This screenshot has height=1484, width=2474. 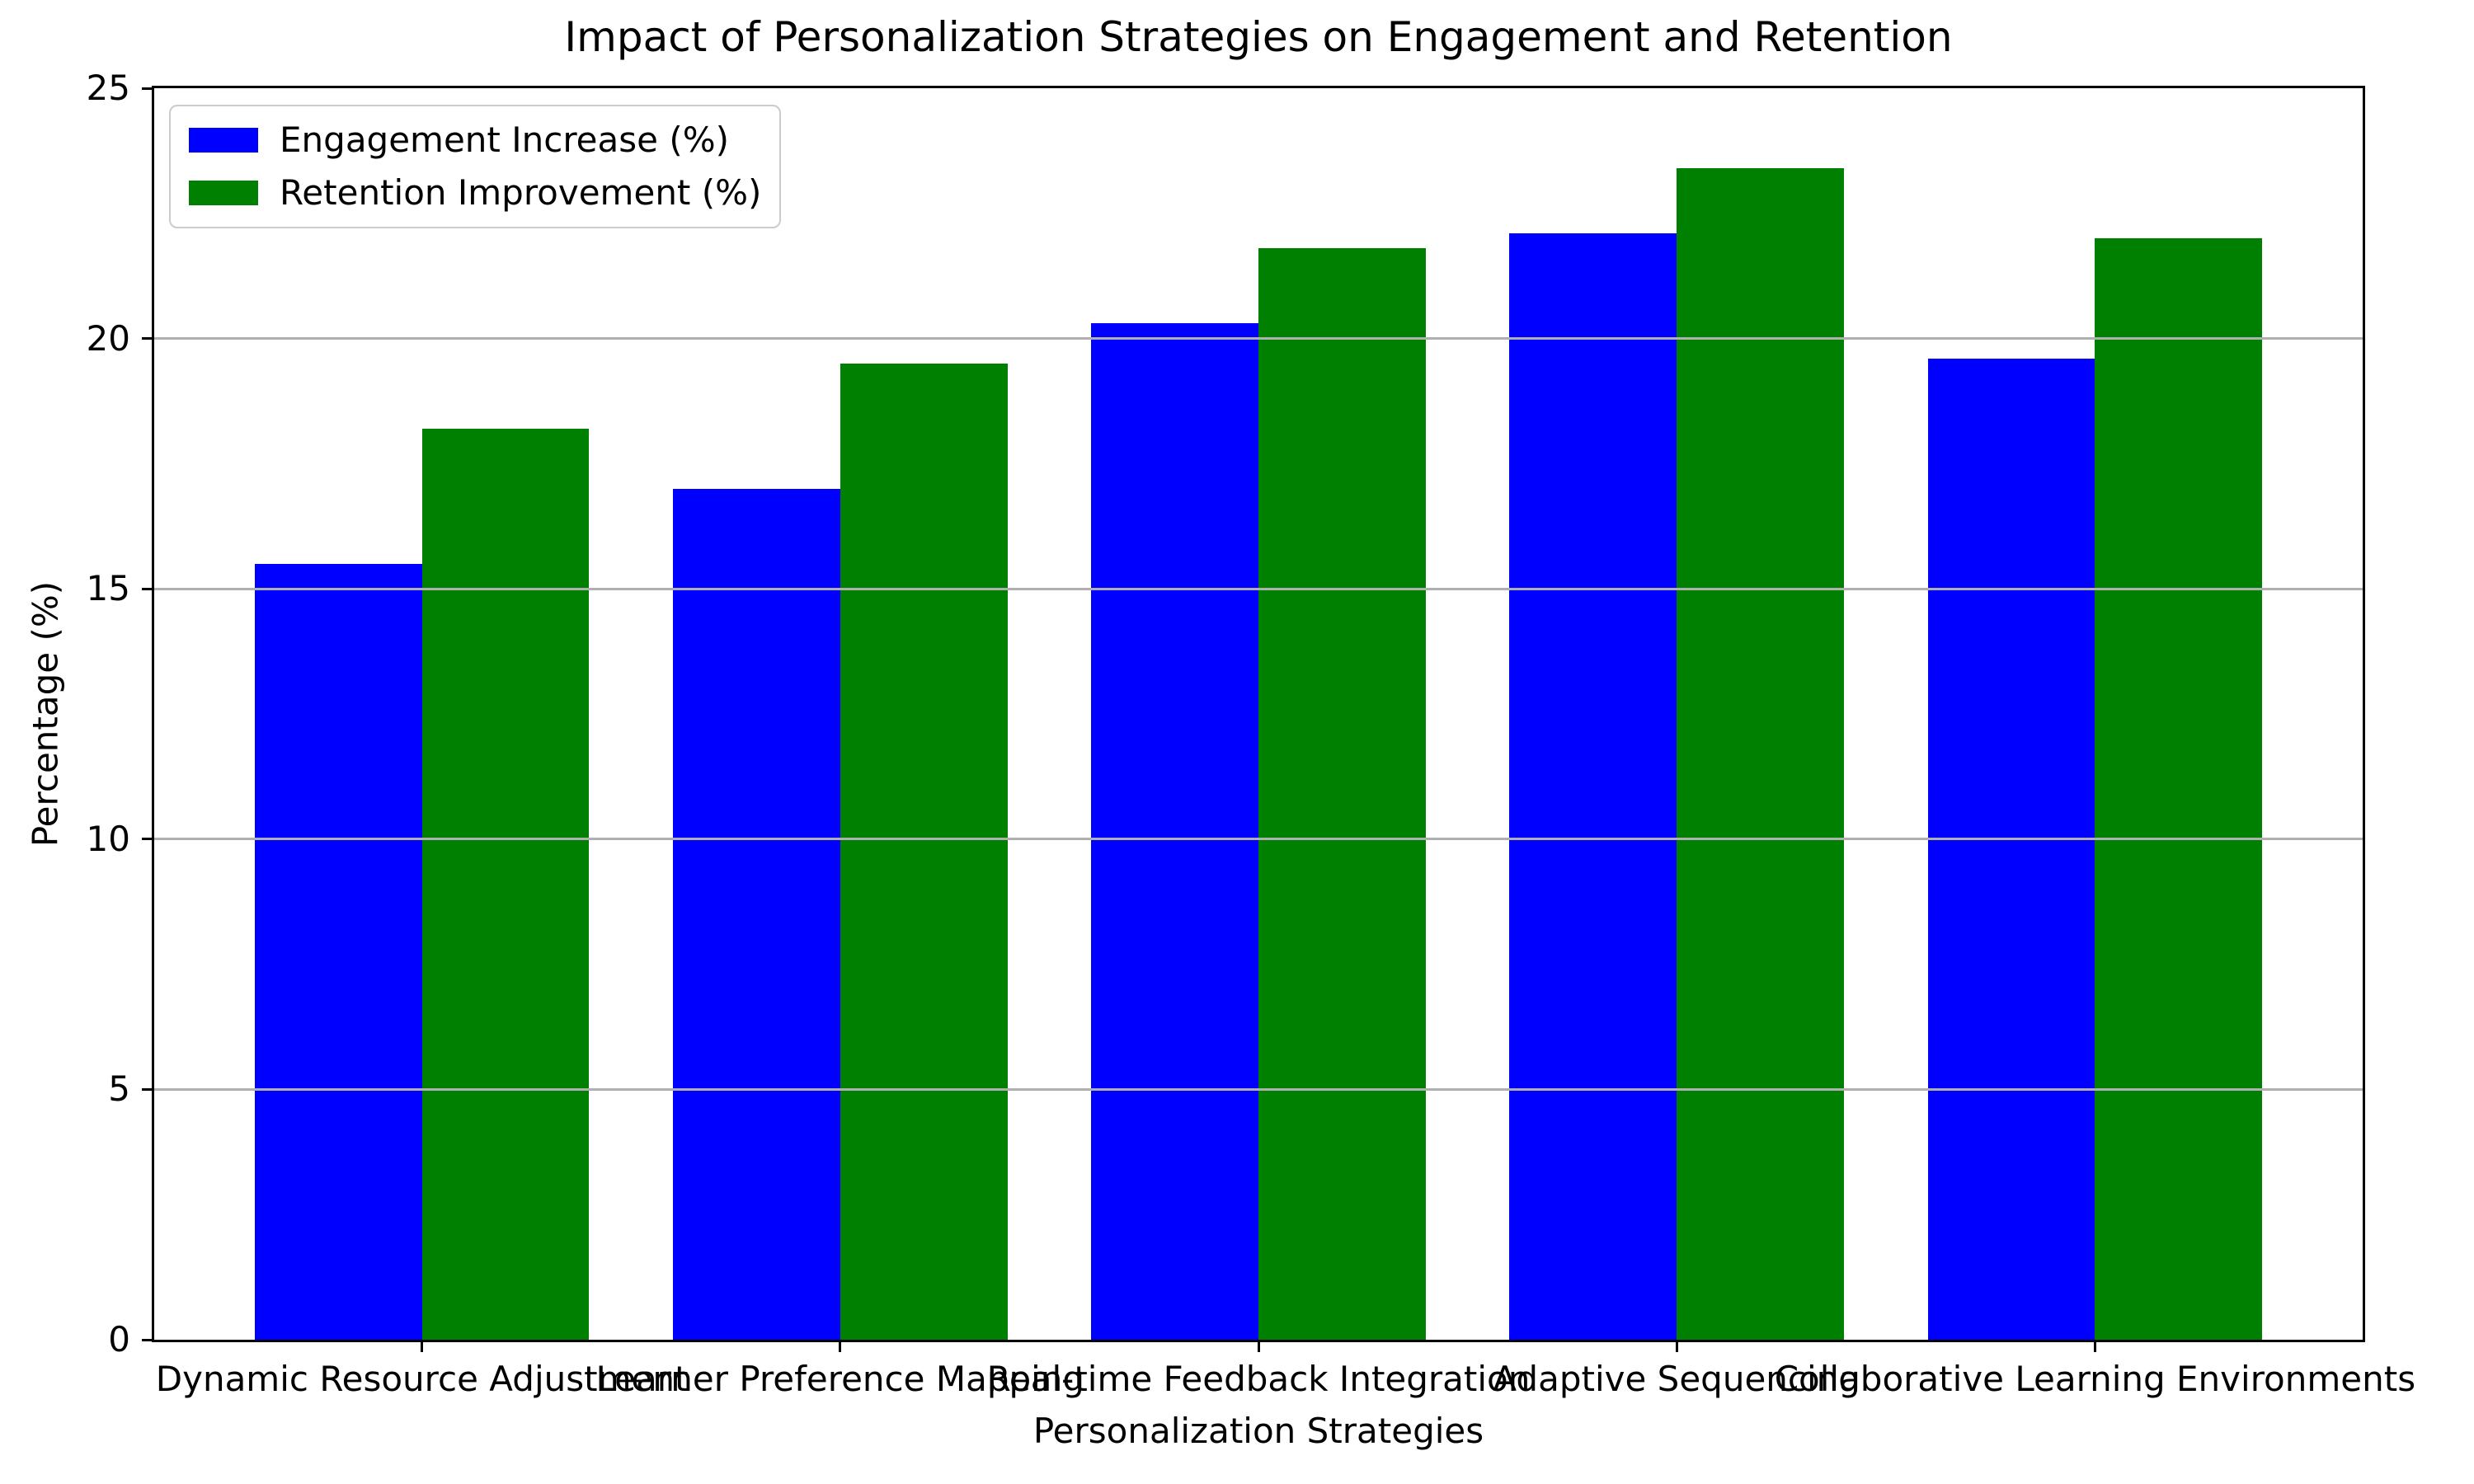 I want to click on y-tick-label-15: 15, so click(x=108, y=588).